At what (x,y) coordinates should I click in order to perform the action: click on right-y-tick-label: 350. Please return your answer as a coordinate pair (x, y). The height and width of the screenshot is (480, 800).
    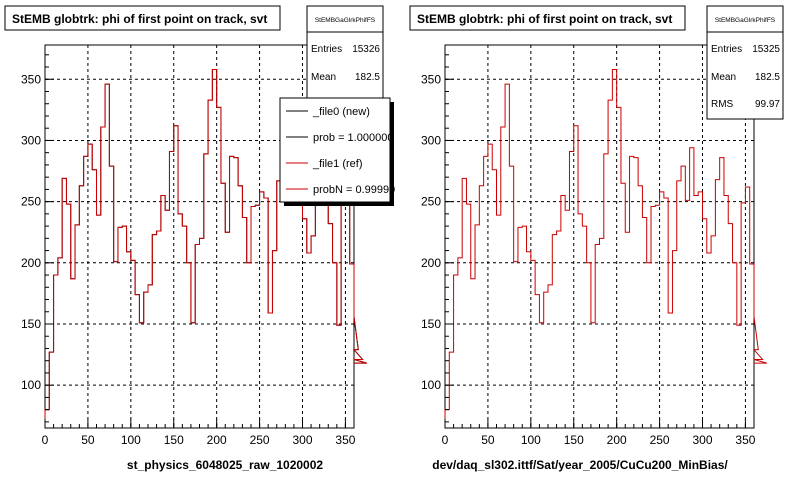
    Looking at the image, I should click on (431, 79).